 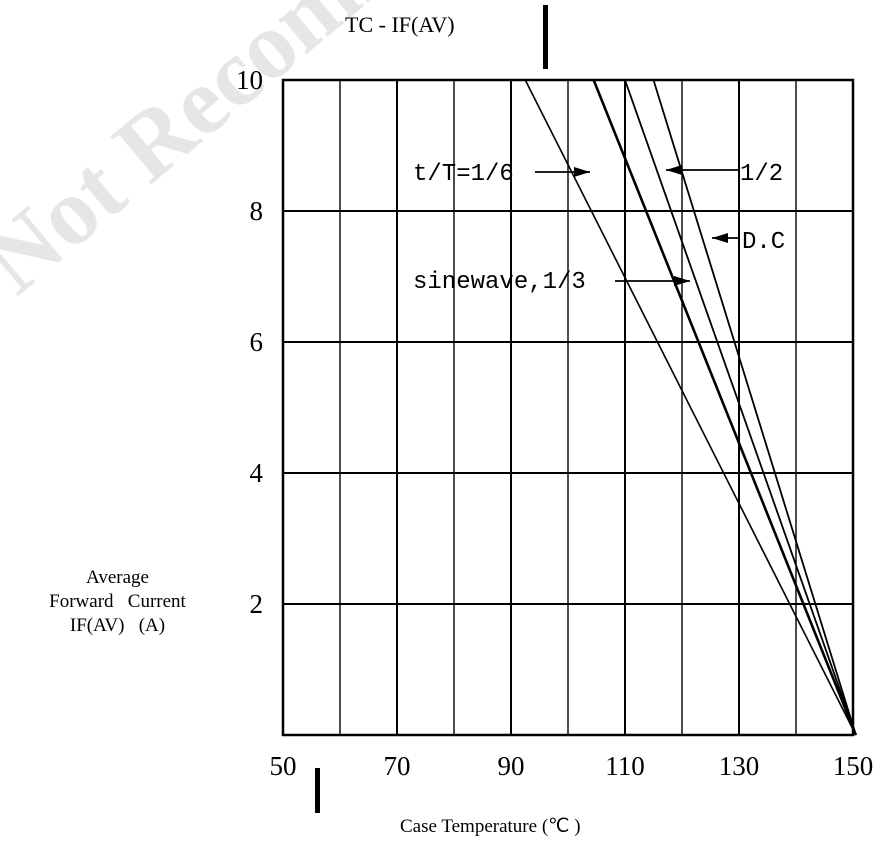 What do you see at coordinates (545, 37) in the screenshot?
I see `title-marker-bar` at bounding box center [545, 37].